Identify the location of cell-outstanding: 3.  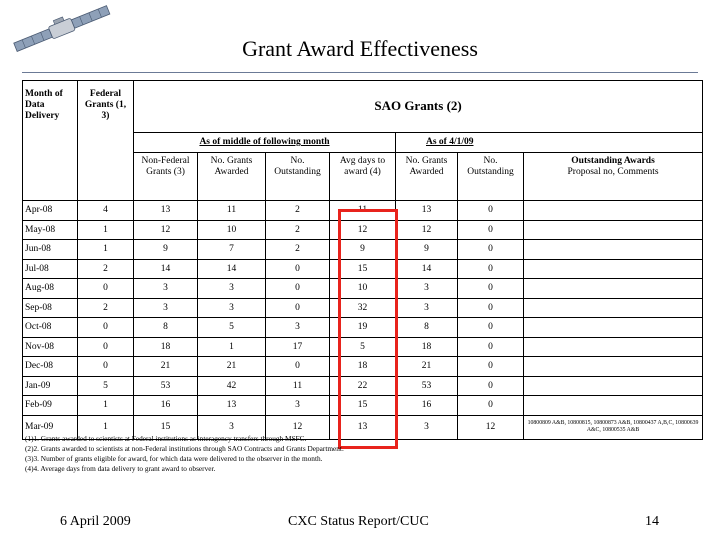
(297, 405).